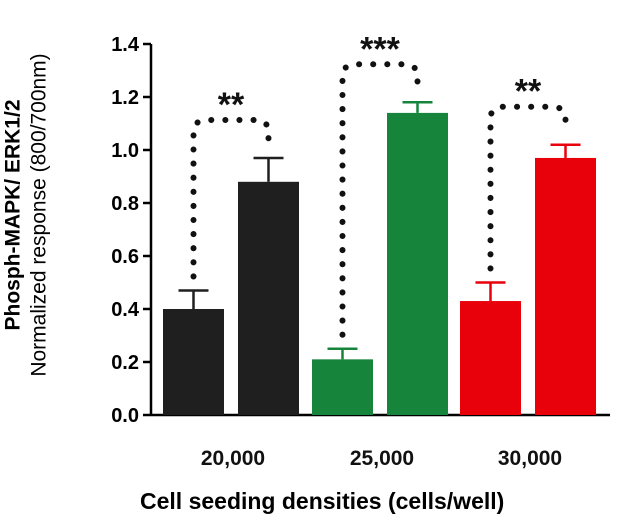  I want to click on y-tick-label: 0.8, so click(125, 204).